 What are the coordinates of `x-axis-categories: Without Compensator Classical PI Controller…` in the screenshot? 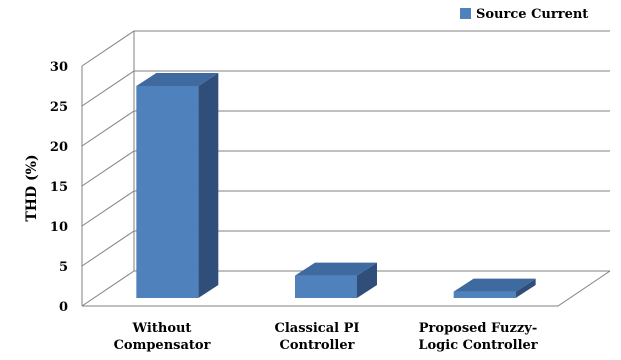 It's located at (326, 337).